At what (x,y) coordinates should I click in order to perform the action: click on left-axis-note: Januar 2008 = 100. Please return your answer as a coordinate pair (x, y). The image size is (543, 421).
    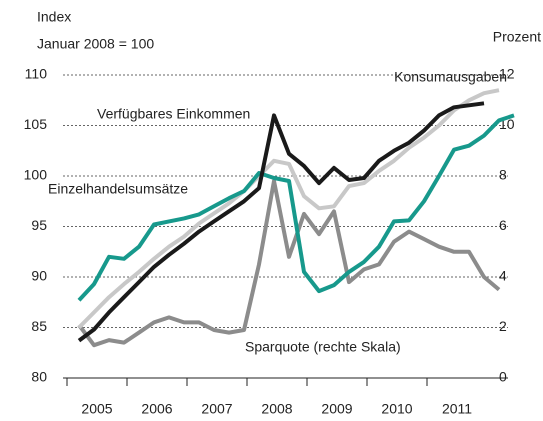
    Looking at the image, I should click on (95, 44).